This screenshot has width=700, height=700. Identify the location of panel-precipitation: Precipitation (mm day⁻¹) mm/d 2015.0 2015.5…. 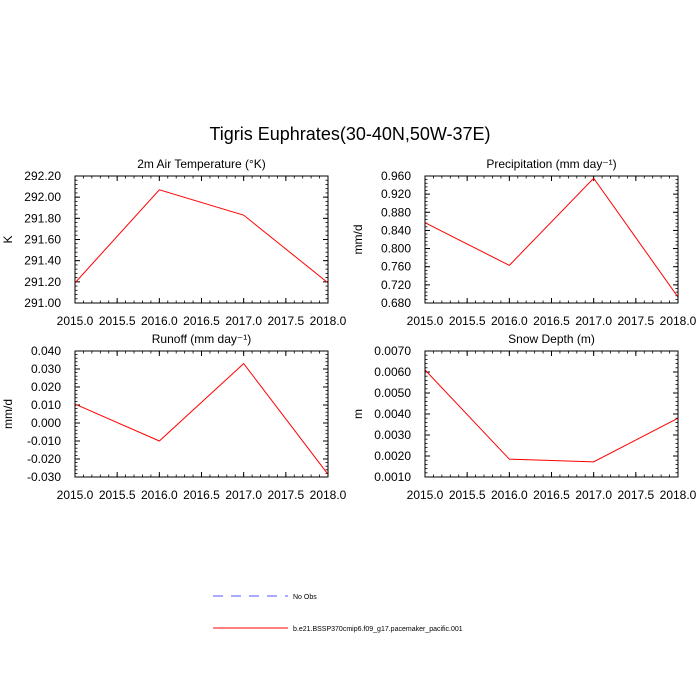
(524, 242).